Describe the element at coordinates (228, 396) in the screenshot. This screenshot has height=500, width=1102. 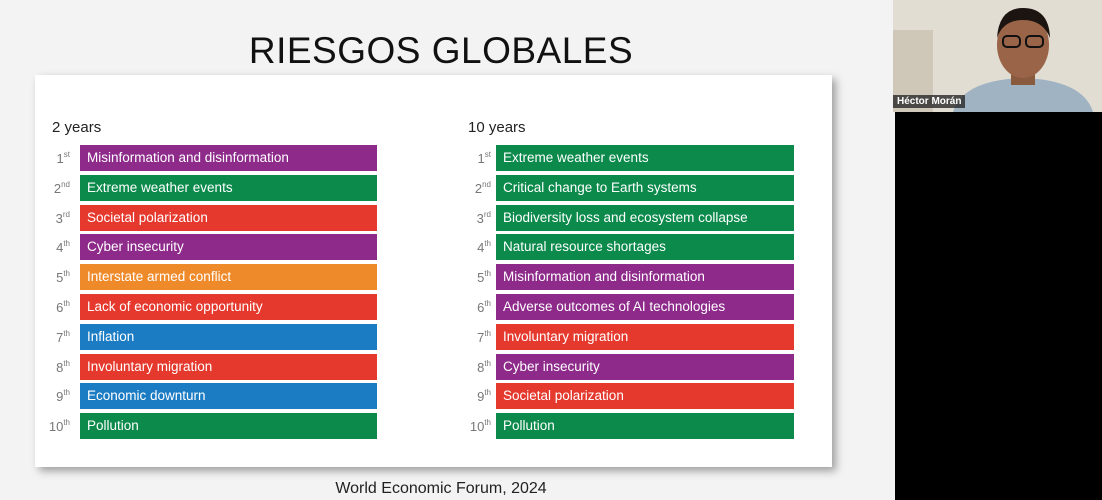
I see `risk-bar: Economic downturn` at that location.